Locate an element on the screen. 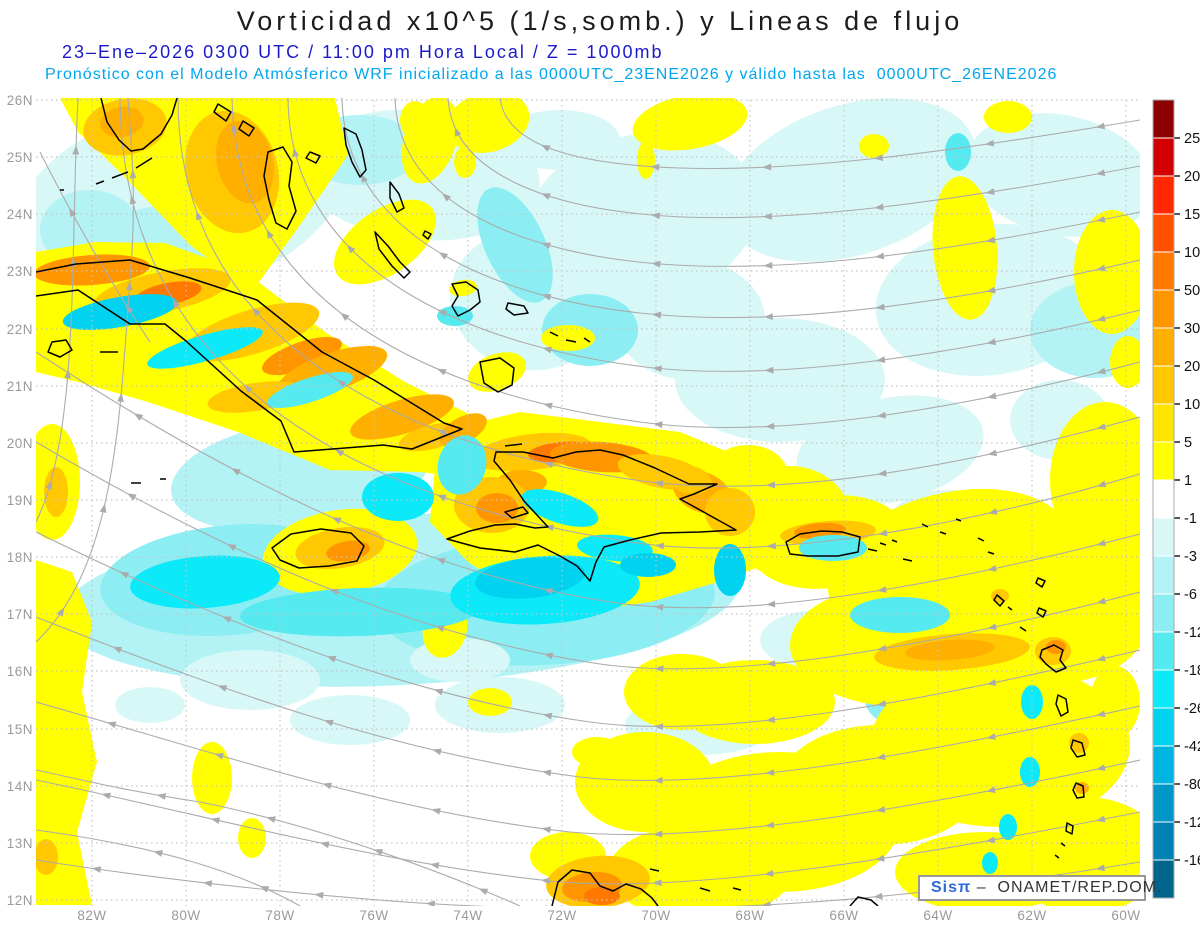 The width and height of the screenshot is (1200, 927). colorbar-label: 20 is located at coordinates (1192, 367).